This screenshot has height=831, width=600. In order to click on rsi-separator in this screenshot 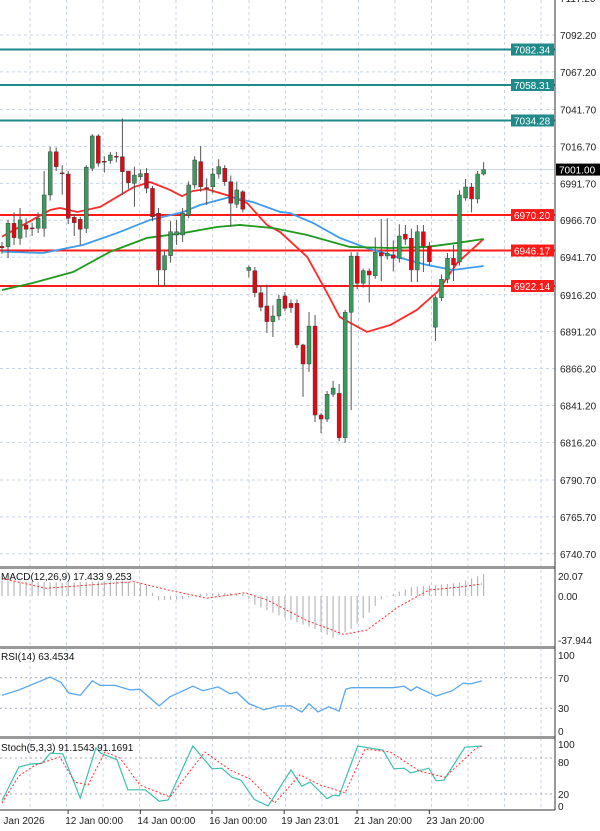, I will do `click(277, 647)`.